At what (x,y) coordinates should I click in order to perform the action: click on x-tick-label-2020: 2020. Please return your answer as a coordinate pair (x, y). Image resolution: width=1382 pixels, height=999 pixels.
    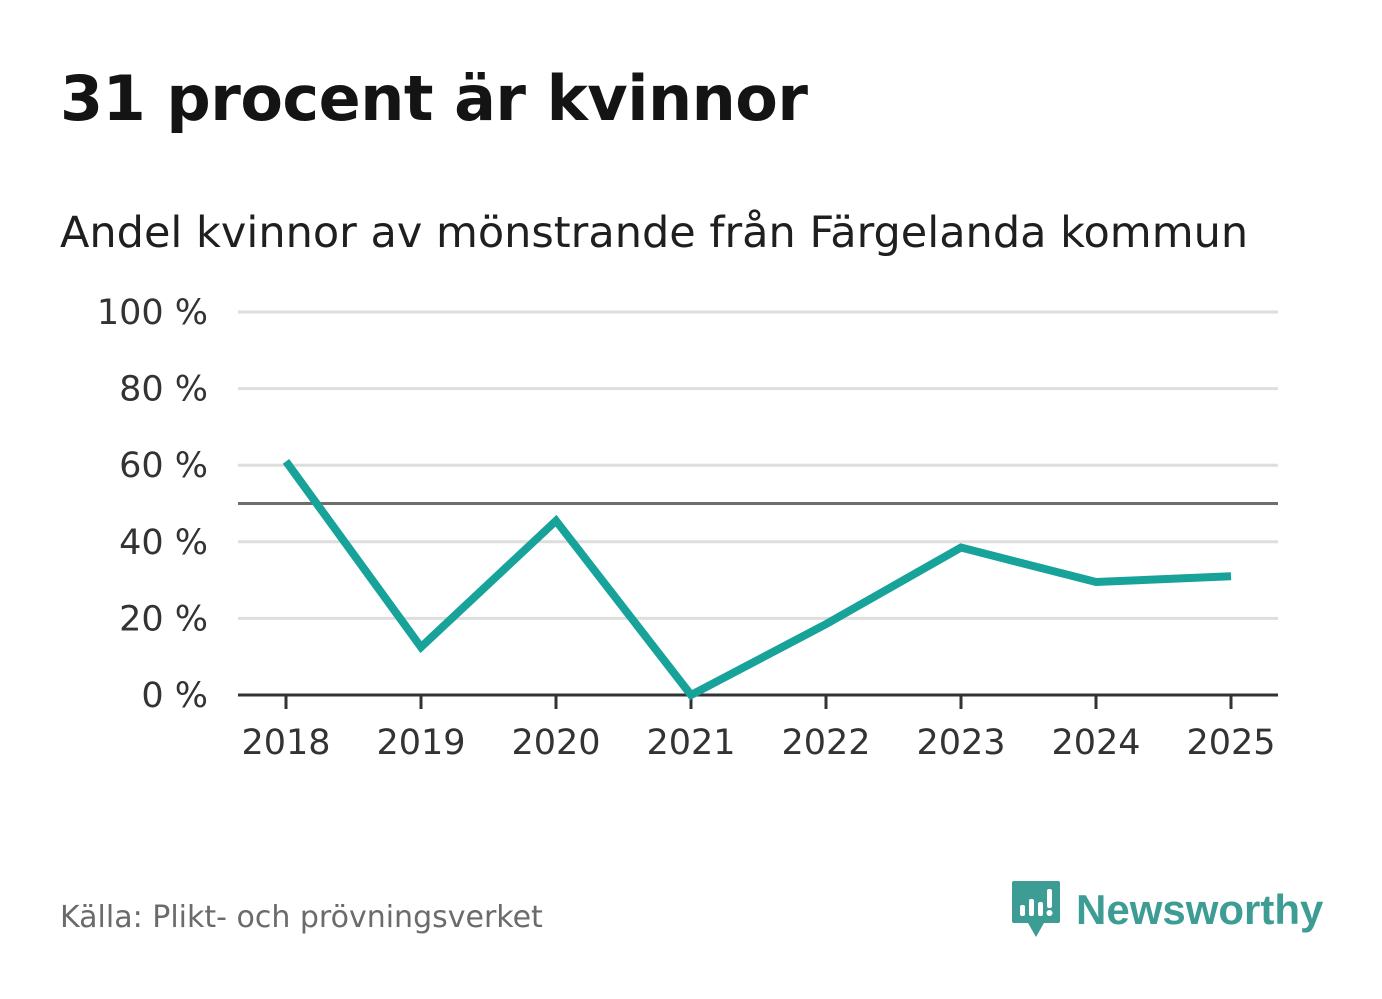
    Looking at the image, I should click on (555, 743).